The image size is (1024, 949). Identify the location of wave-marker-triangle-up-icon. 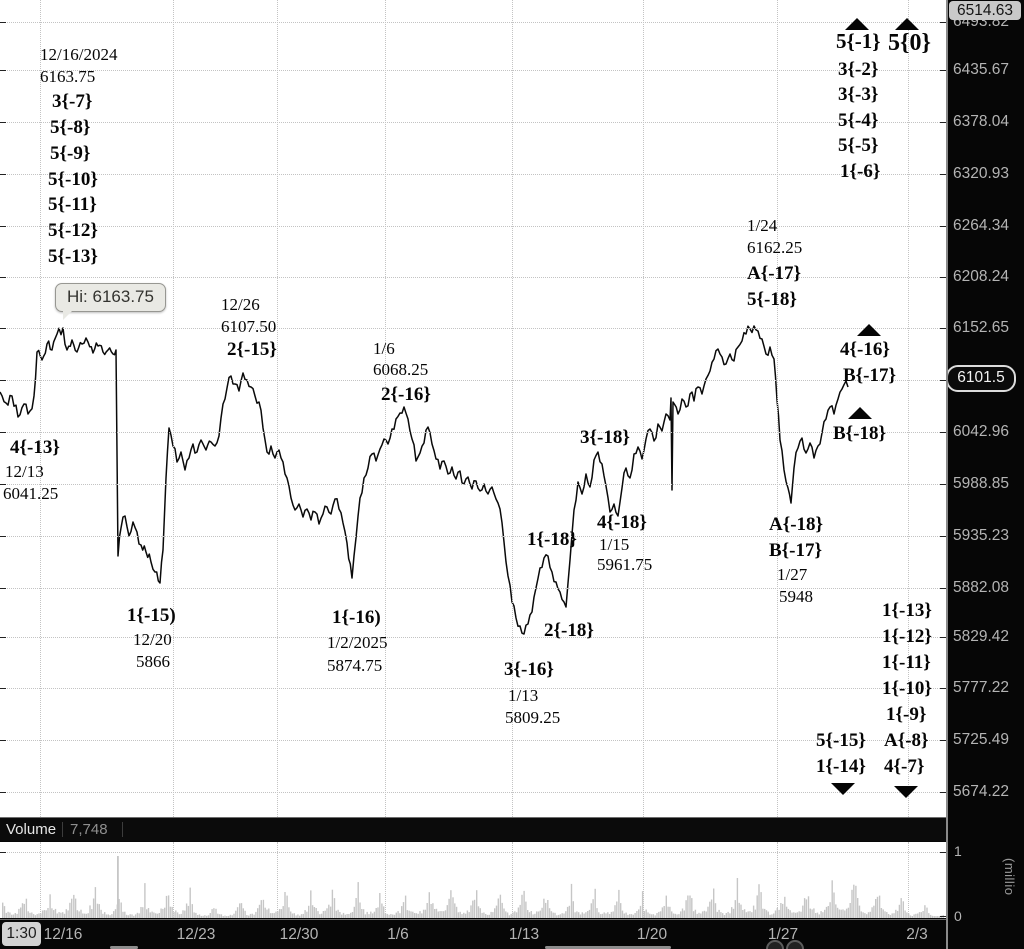
(857, 24).